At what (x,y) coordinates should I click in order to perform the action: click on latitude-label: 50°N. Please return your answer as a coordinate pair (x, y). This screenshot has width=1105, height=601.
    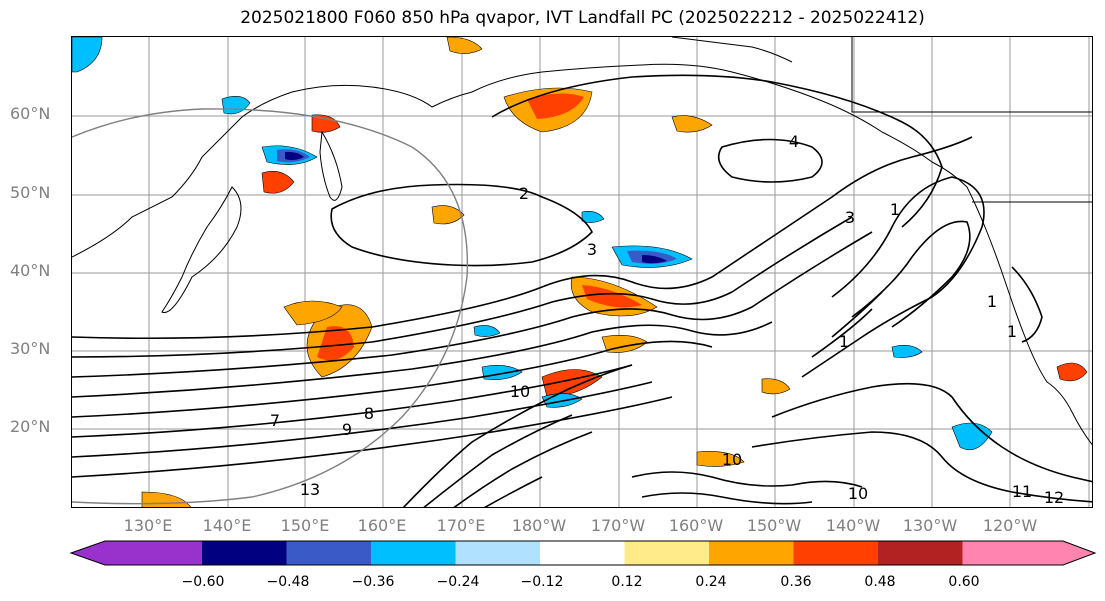
    Looking at the image, I should click on (30, 192).